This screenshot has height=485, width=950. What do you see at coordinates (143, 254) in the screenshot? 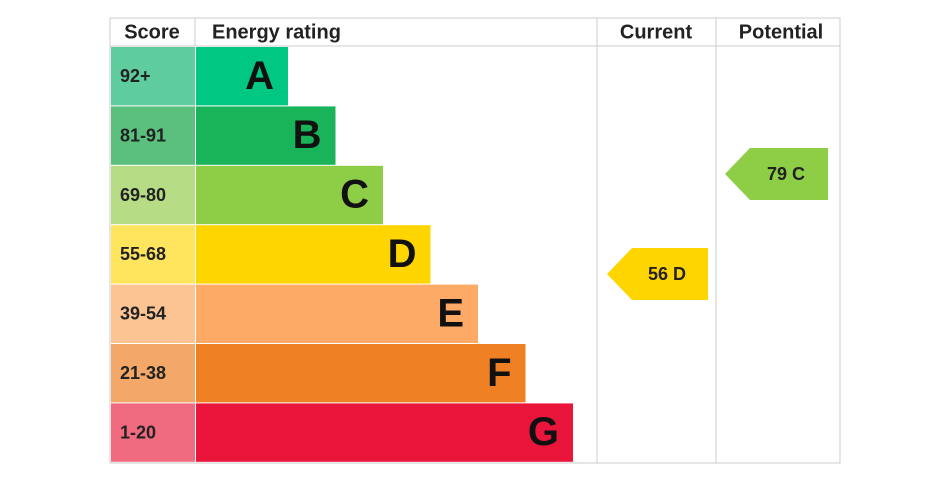
I see `score-label: 55-68` at bounding box center [143, 254].